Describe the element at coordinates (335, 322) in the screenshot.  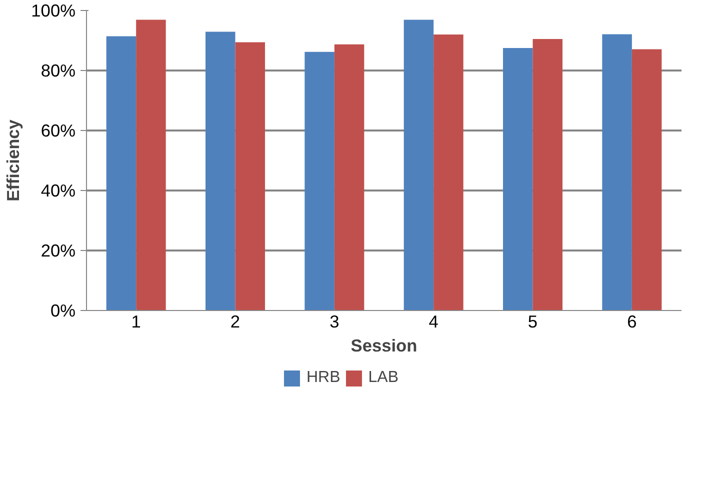
I see `x-tick-label: 3` at that location.